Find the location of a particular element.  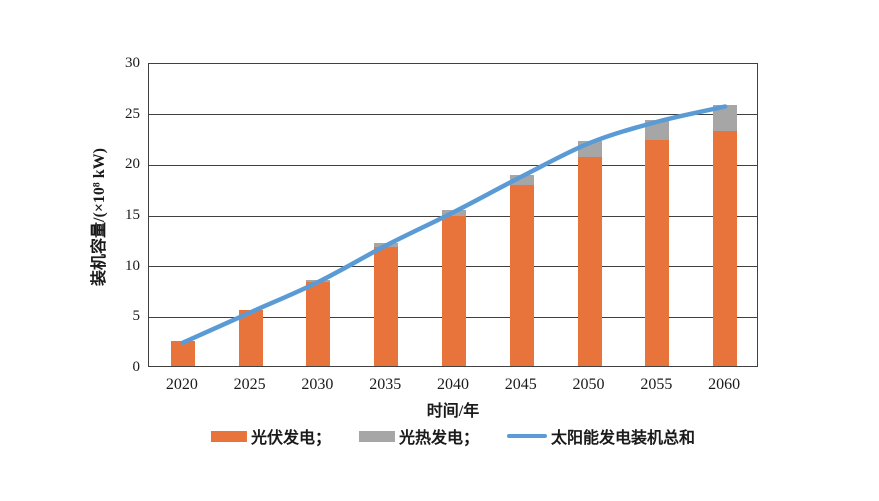

legend-item: 光热发电； is located at coordinates (419, 436).